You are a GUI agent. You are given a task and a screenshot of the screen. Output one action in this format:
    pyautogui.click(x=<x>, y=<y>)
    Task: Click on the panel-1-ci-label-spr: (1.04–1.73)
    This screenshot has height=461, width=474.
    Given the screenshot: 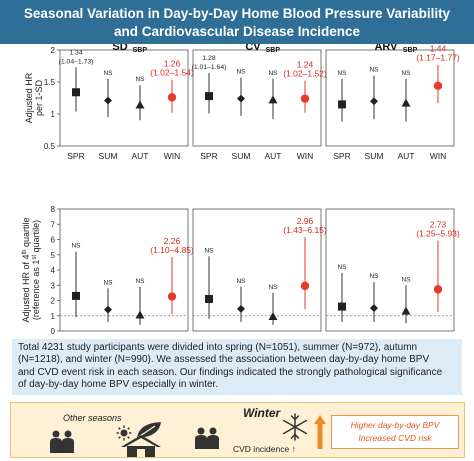 What is the action you would take?
    pyautogui.click(x=76, y=61)
    